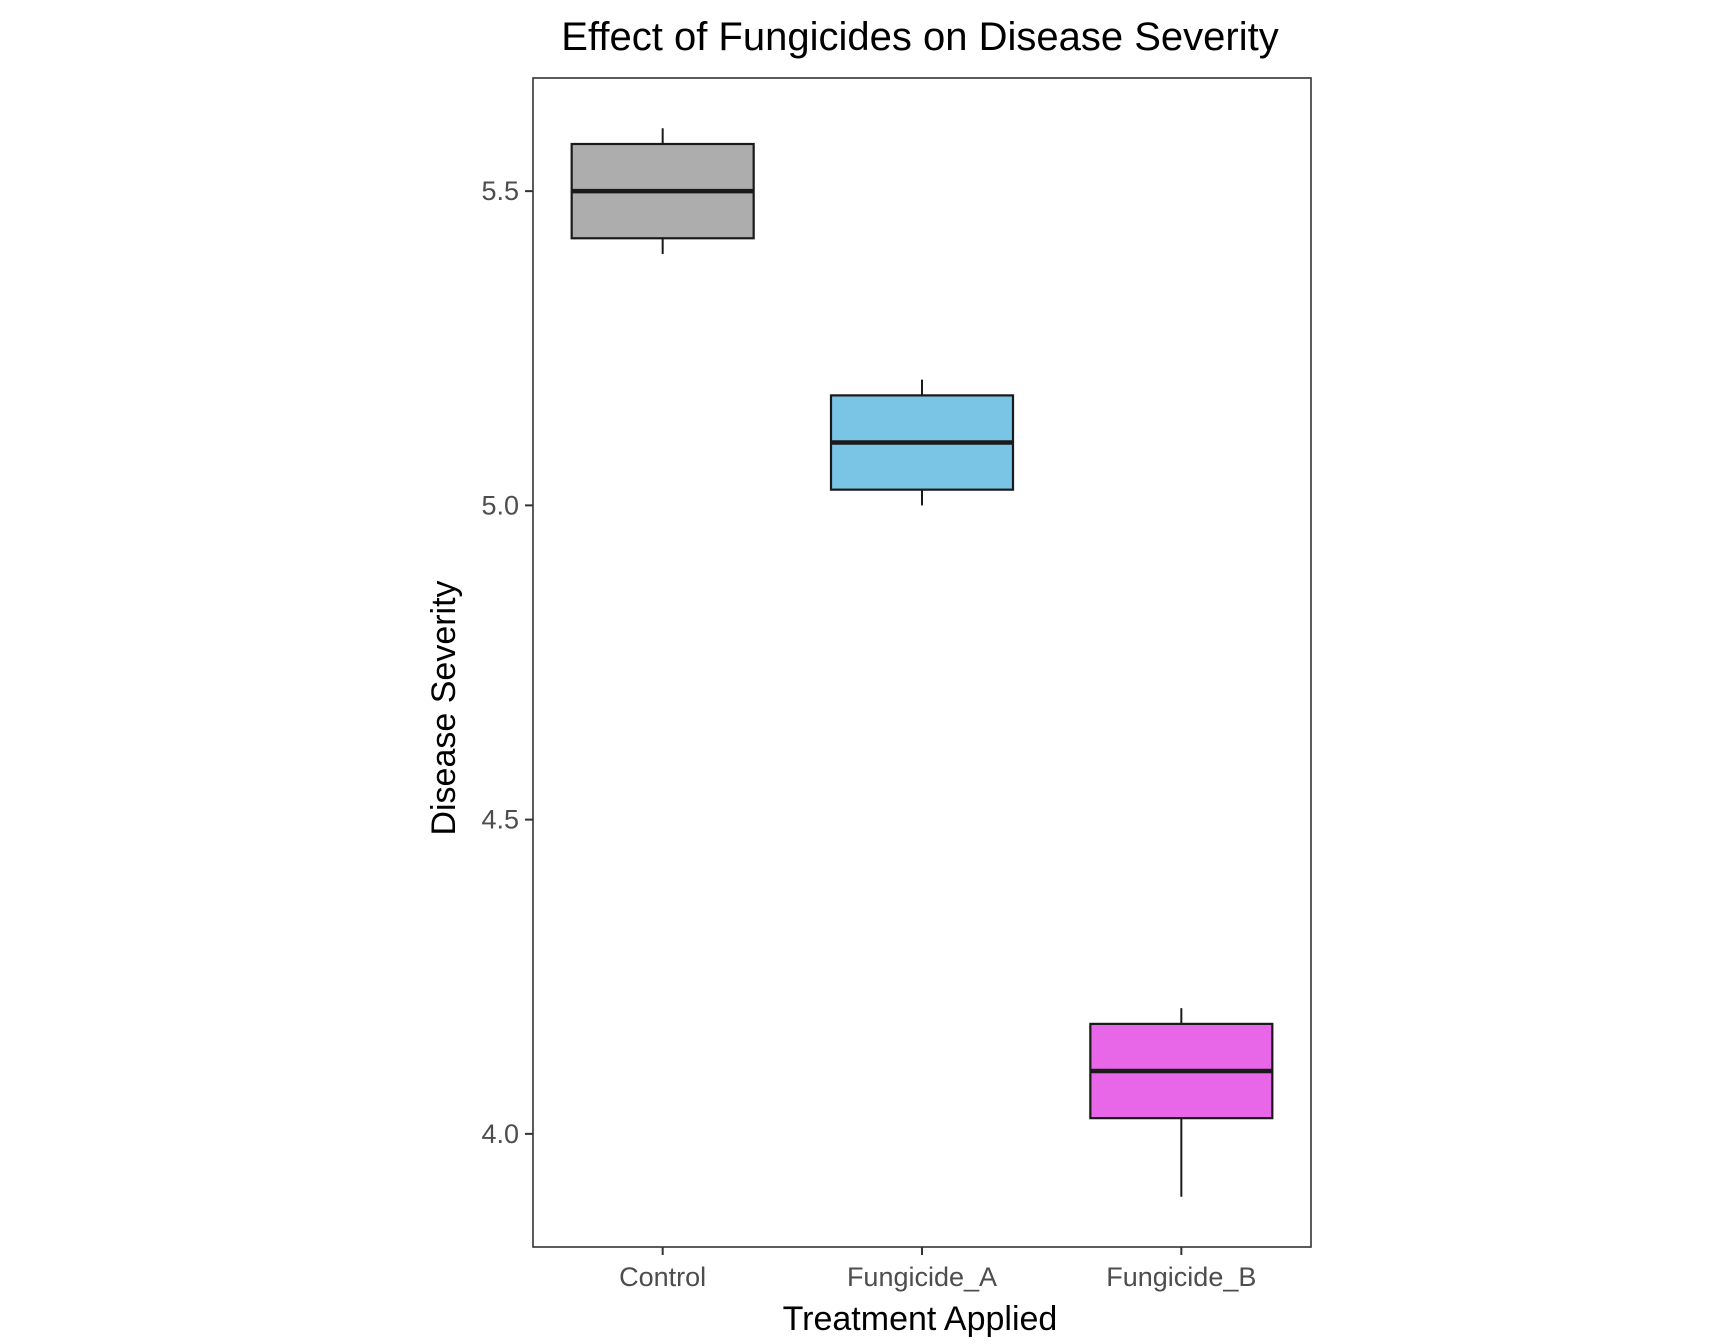 The width and height of the screenshot is (1728, 1344). I want to click on box-fungicide-b, so click(1181, 1102).